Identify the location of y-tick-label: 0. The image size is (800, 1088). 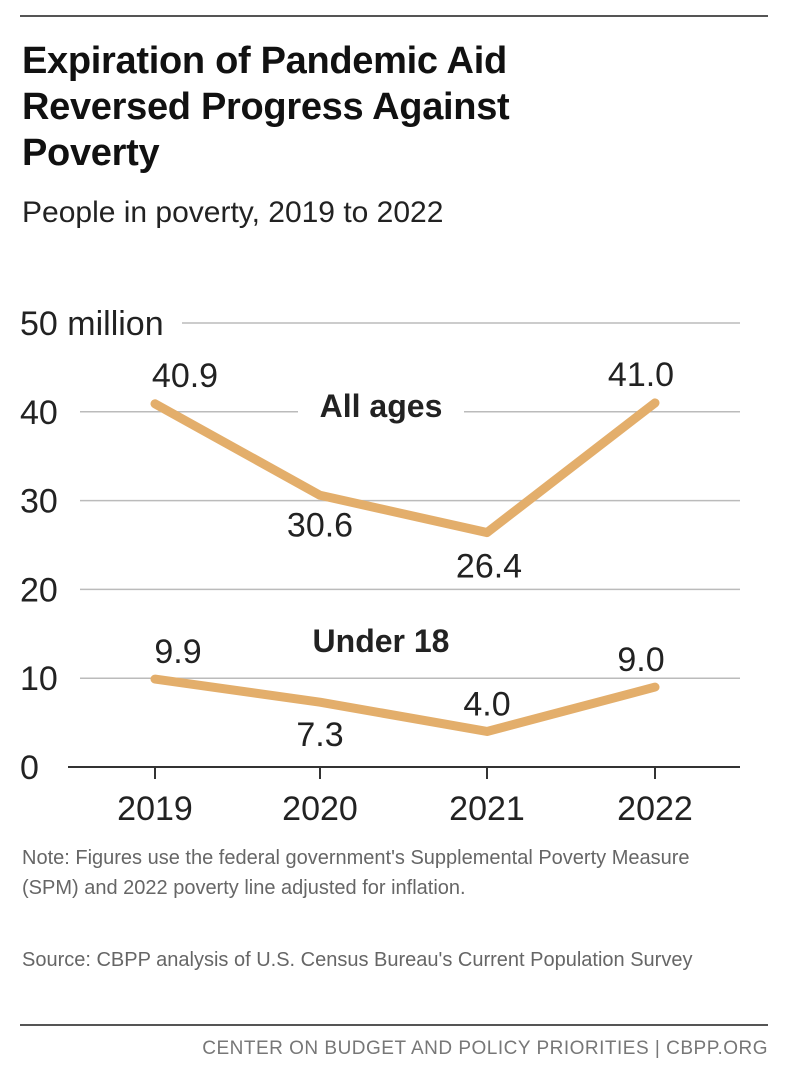
(29, 768).